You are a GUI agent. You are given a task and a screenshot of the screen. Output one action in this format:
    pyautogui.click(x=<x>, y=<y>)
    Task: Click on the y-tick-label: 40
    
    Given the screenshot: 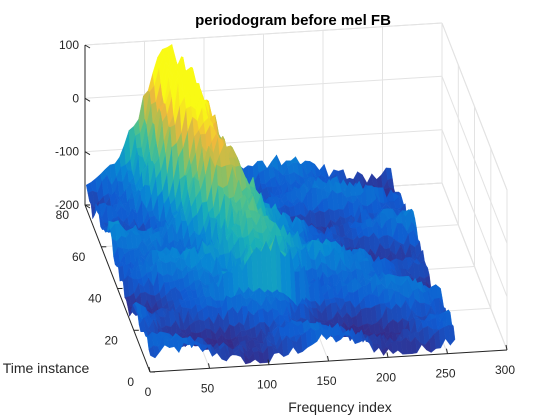 What is the action you would take?
    pyautogui.click(x=95, y=299)
    